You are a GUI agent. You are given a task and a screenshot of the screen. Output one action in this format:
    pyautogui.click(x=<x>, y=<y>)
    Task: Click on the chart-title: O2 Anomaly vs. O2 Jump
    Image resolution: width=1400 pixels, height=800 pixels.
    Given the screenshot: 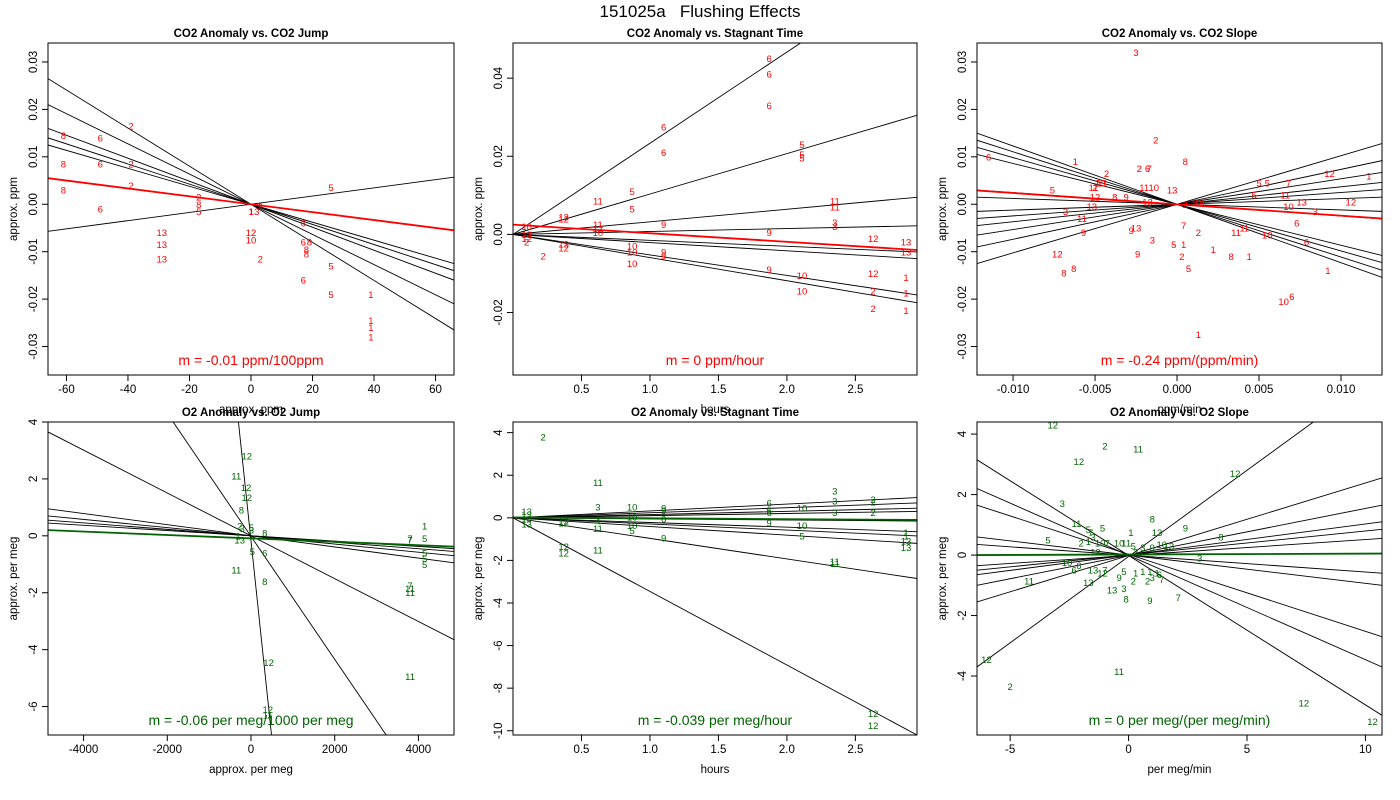 What is the action you would take?
    pyautogui.click(x=251, y=413)
    